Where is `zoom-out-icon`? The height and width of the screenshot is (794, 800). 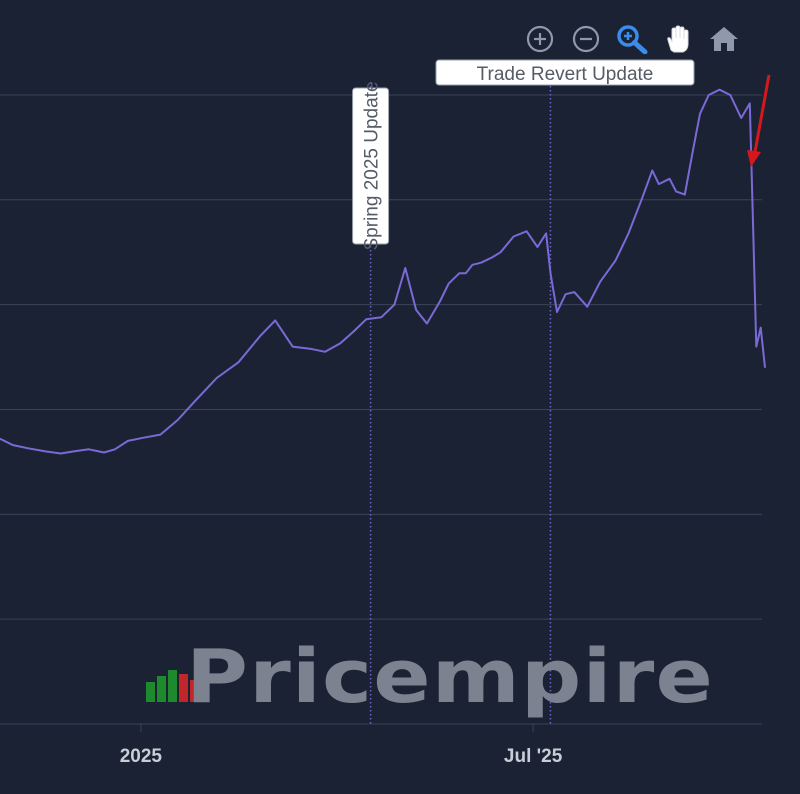 zoom-out-icon is located at coordinates (586, 39).